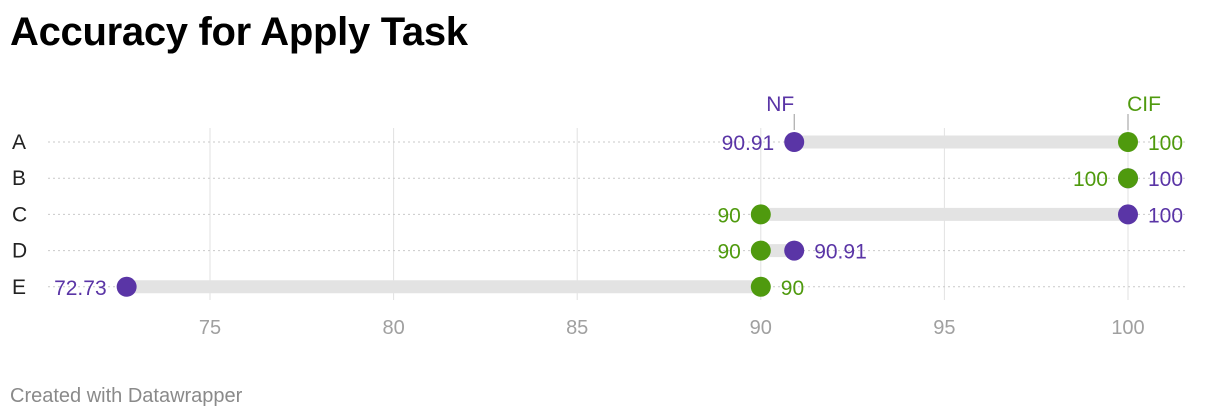 The width and height of the screenshot is (1220, 420). What do you see at coordinates (126, 396) in the screenshot?
I see `footer-credit: Created with Datawrapper` at bounding box center [126, 396].